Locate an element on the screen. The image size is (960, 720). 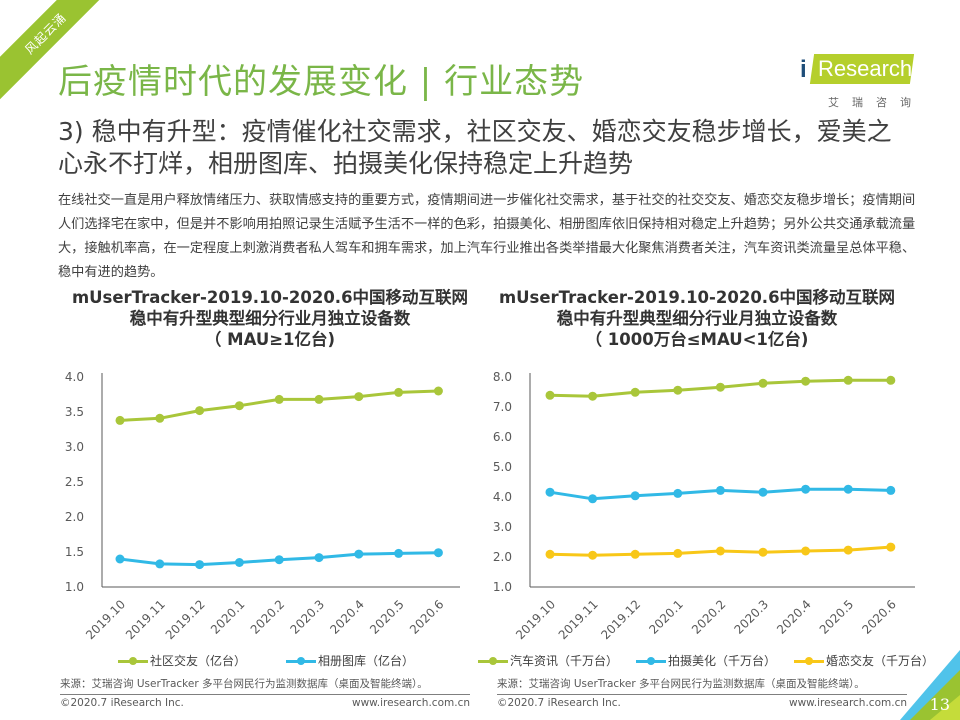
page-title: 后疫情时代的发展变化 | 行业态势 is located at coordinates (321, 82).